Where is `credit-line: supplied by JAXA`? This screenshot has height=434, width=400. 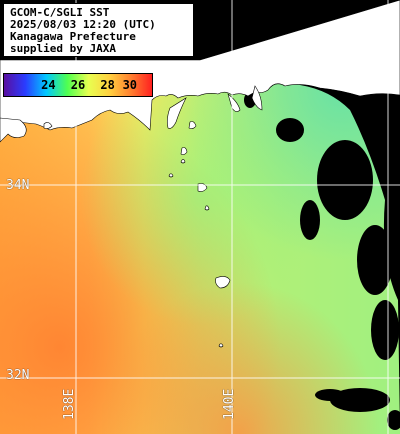 credit-line: supplied by JAXA is located at coordinates (63, 48).